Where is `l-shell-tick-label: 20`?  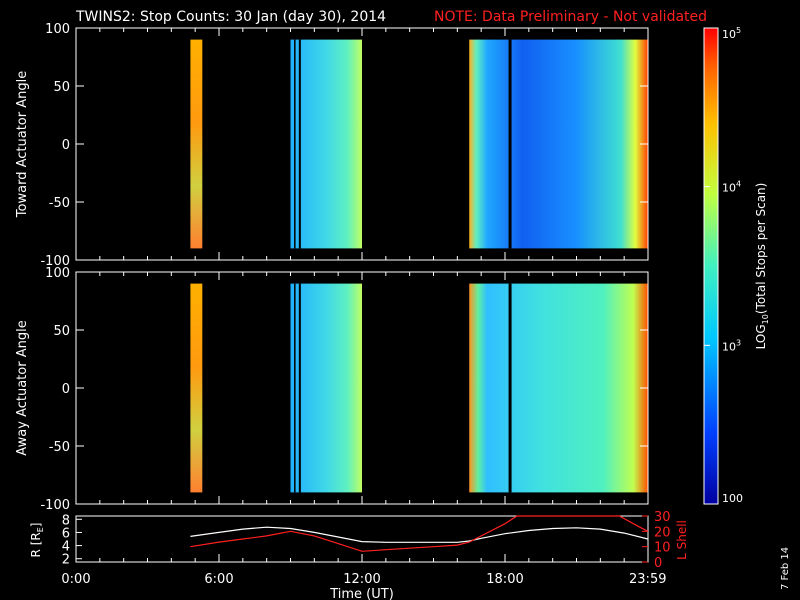
l-shell-tick-label: 20 is located at coordinates (662, 532).